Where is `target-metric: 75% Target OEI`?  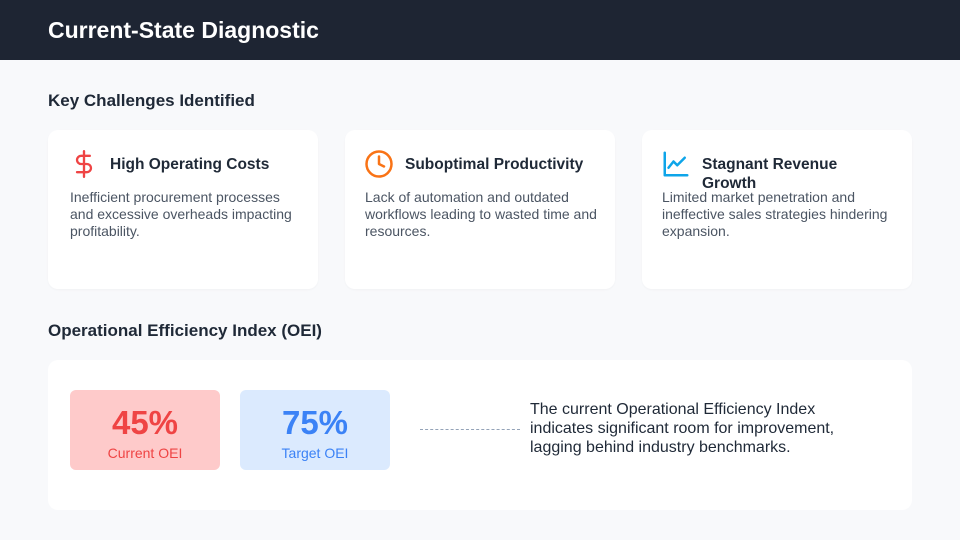 target-metric: 75% Target OEI is located at coordinates (315, 430).